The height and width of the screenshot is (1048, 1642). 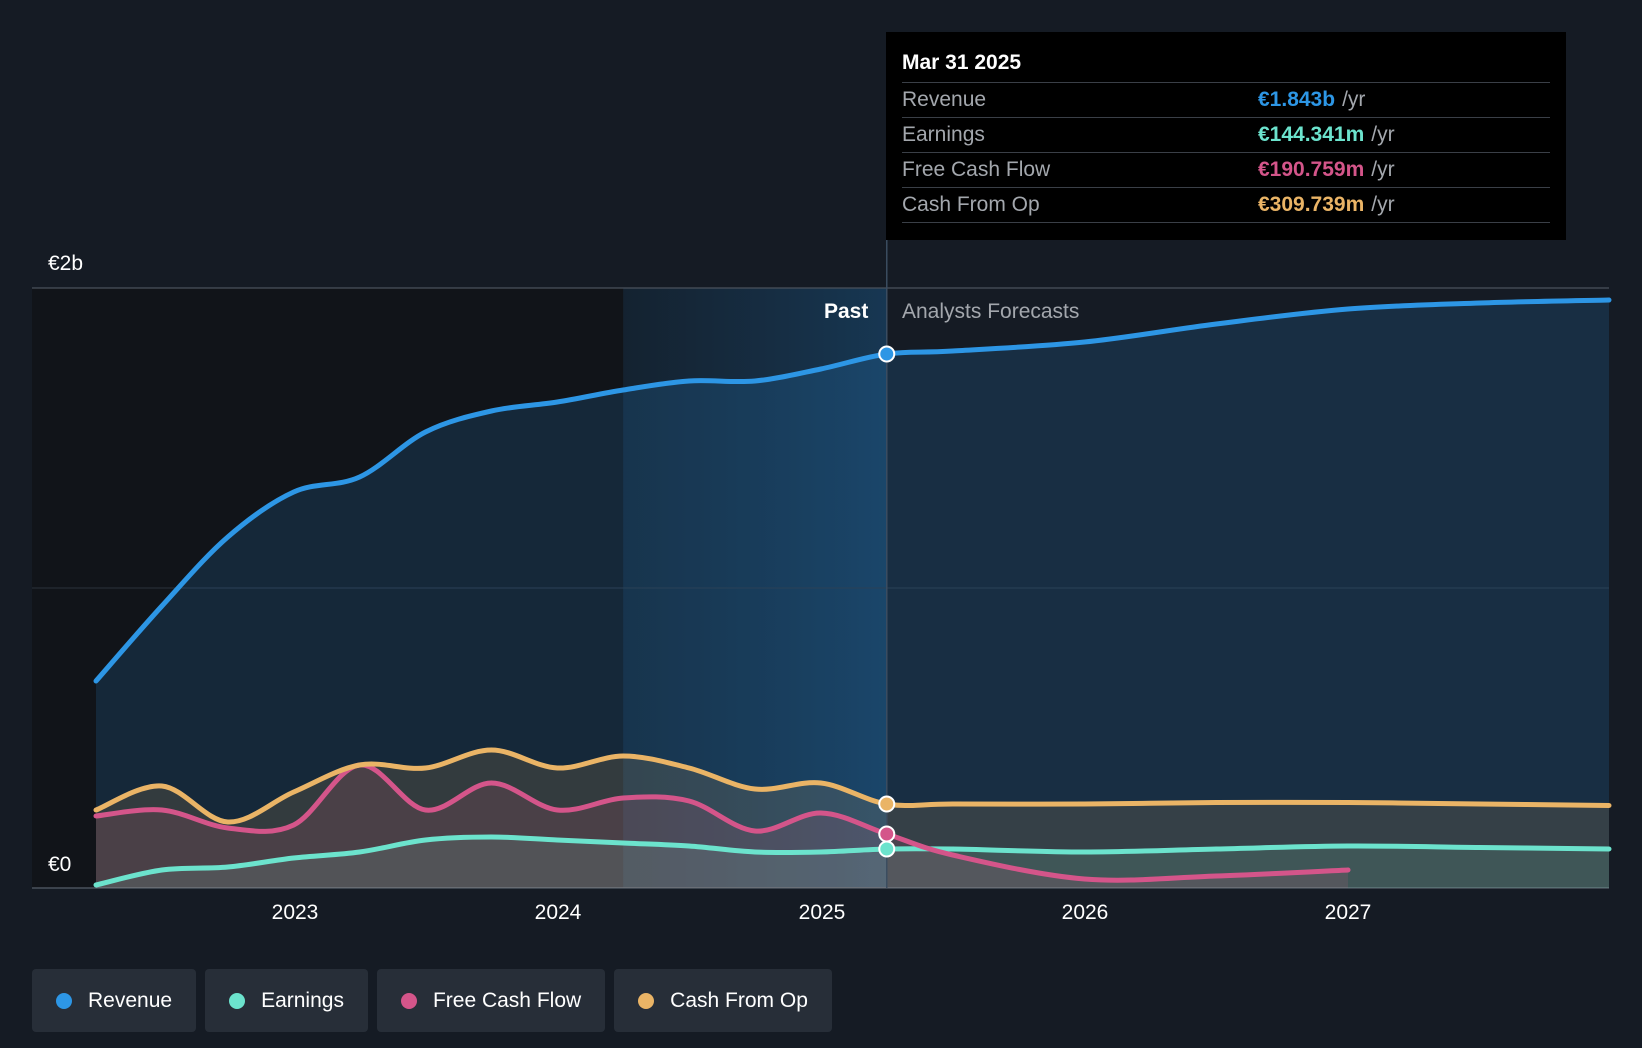 What do you see at coordinates (971, 204) in the screenshot?
I see `tooltip-label: Cash From Op` at bounding box center [971, 204].